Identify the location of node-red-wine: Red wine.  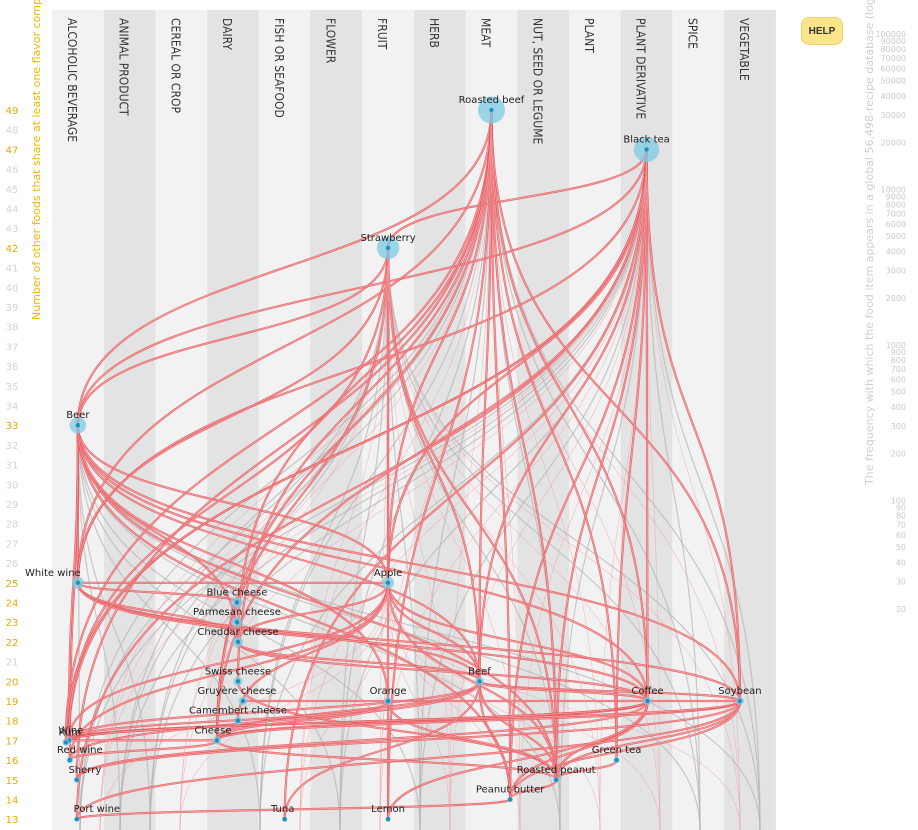
(80, 754).